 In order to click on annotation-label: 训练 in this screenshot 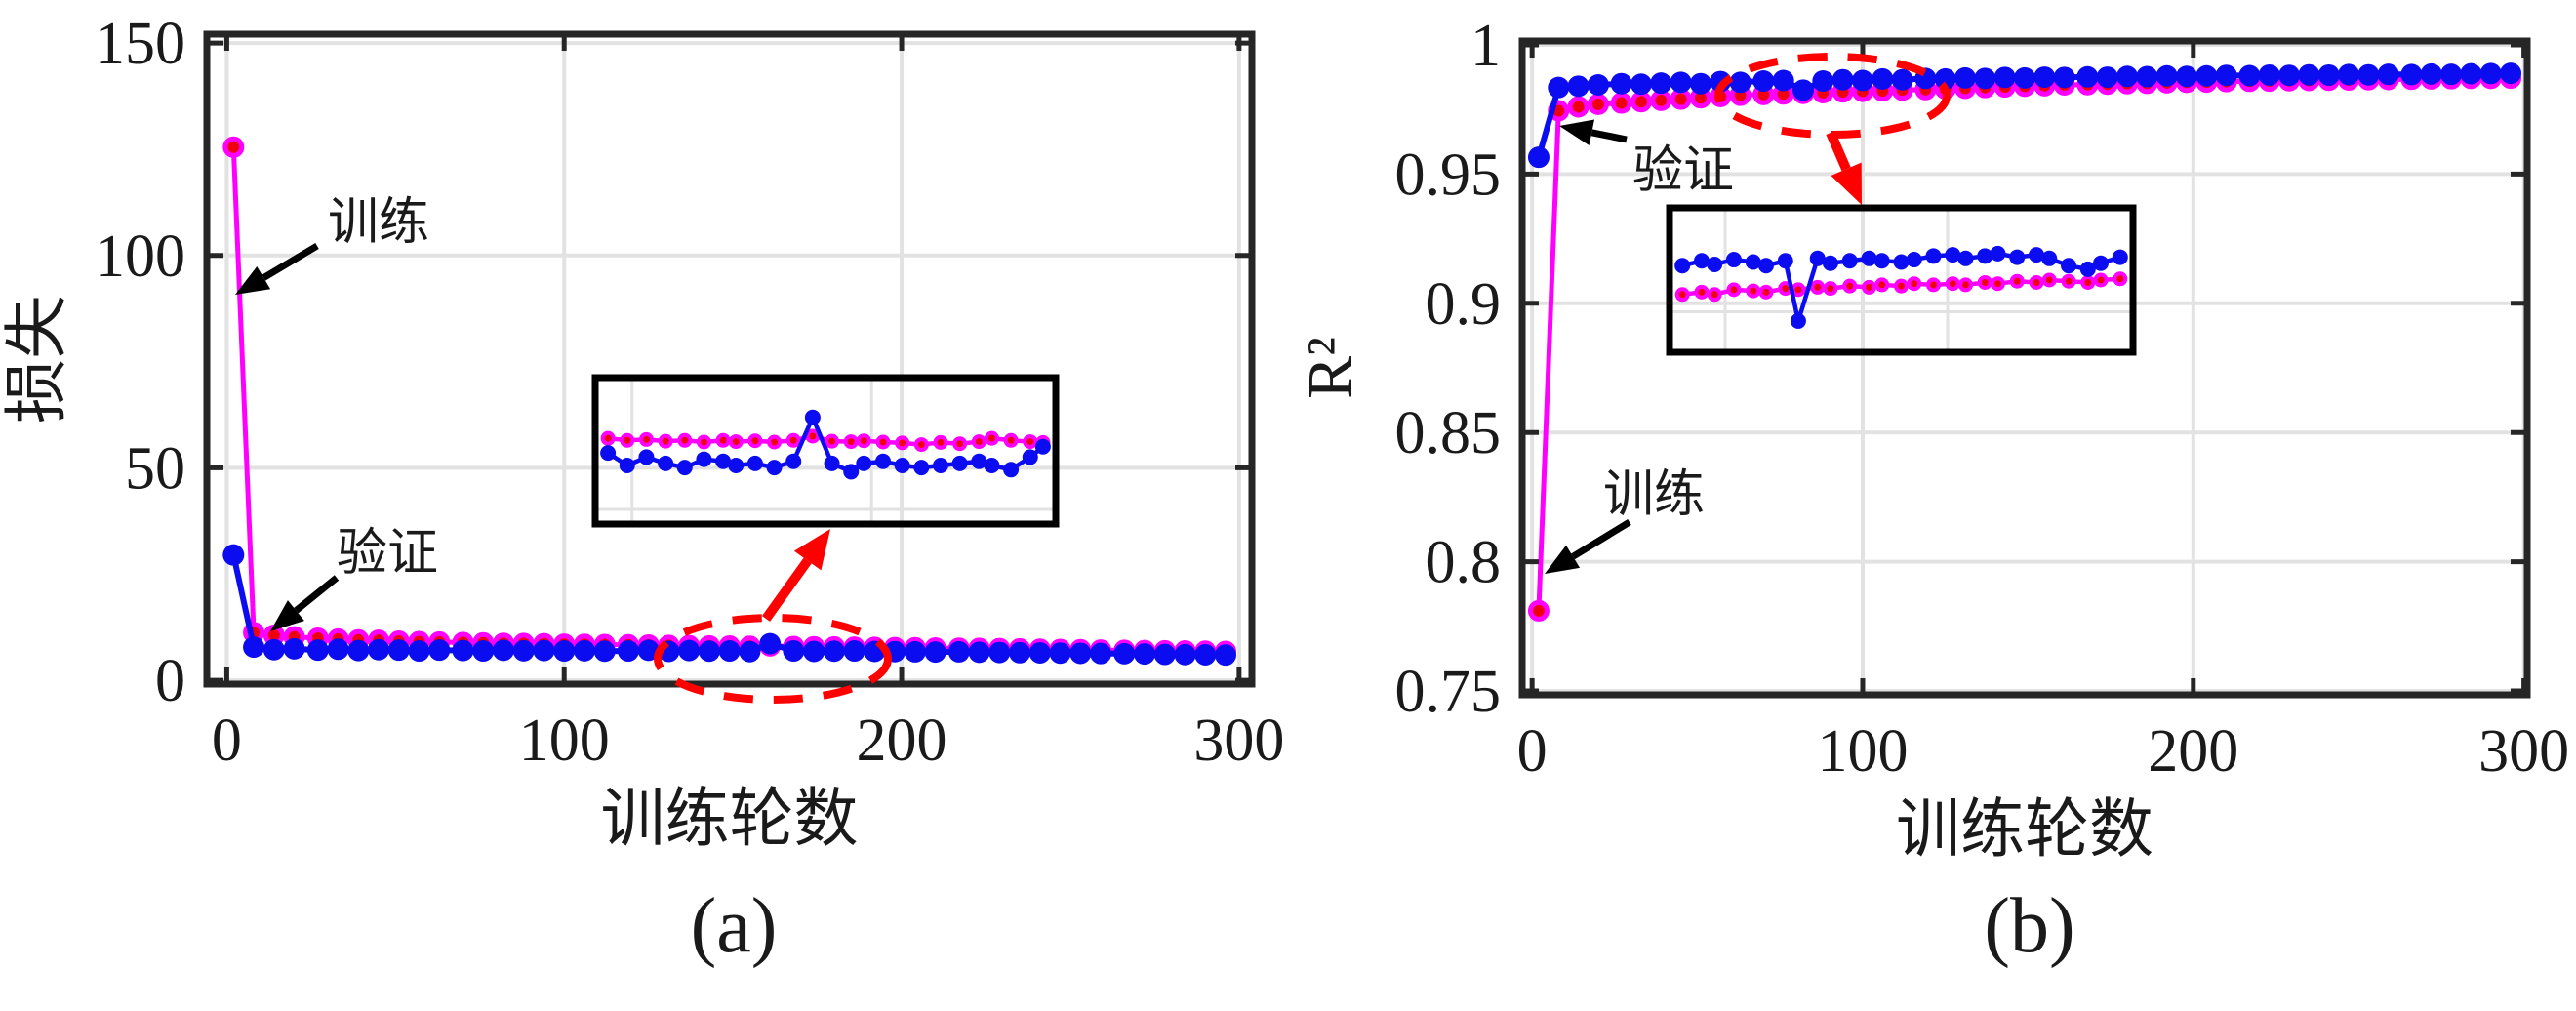, I will do `click(378, 223)`.